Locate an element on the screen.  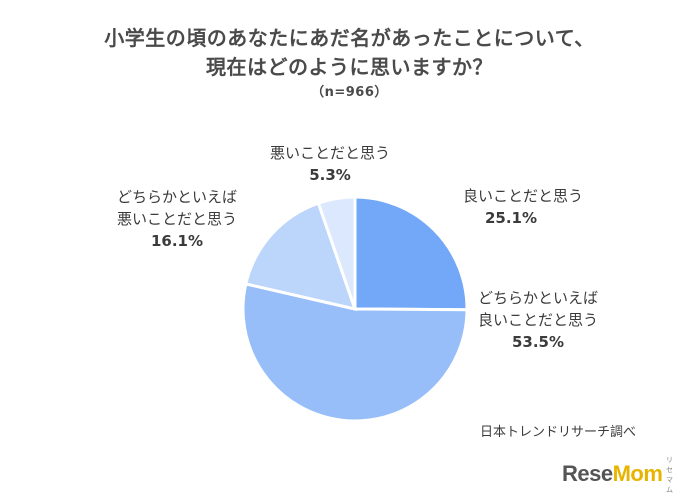
slice-label-somewhat-bad-line2: 悪いことだと思う is located at coordinates (177, 219).